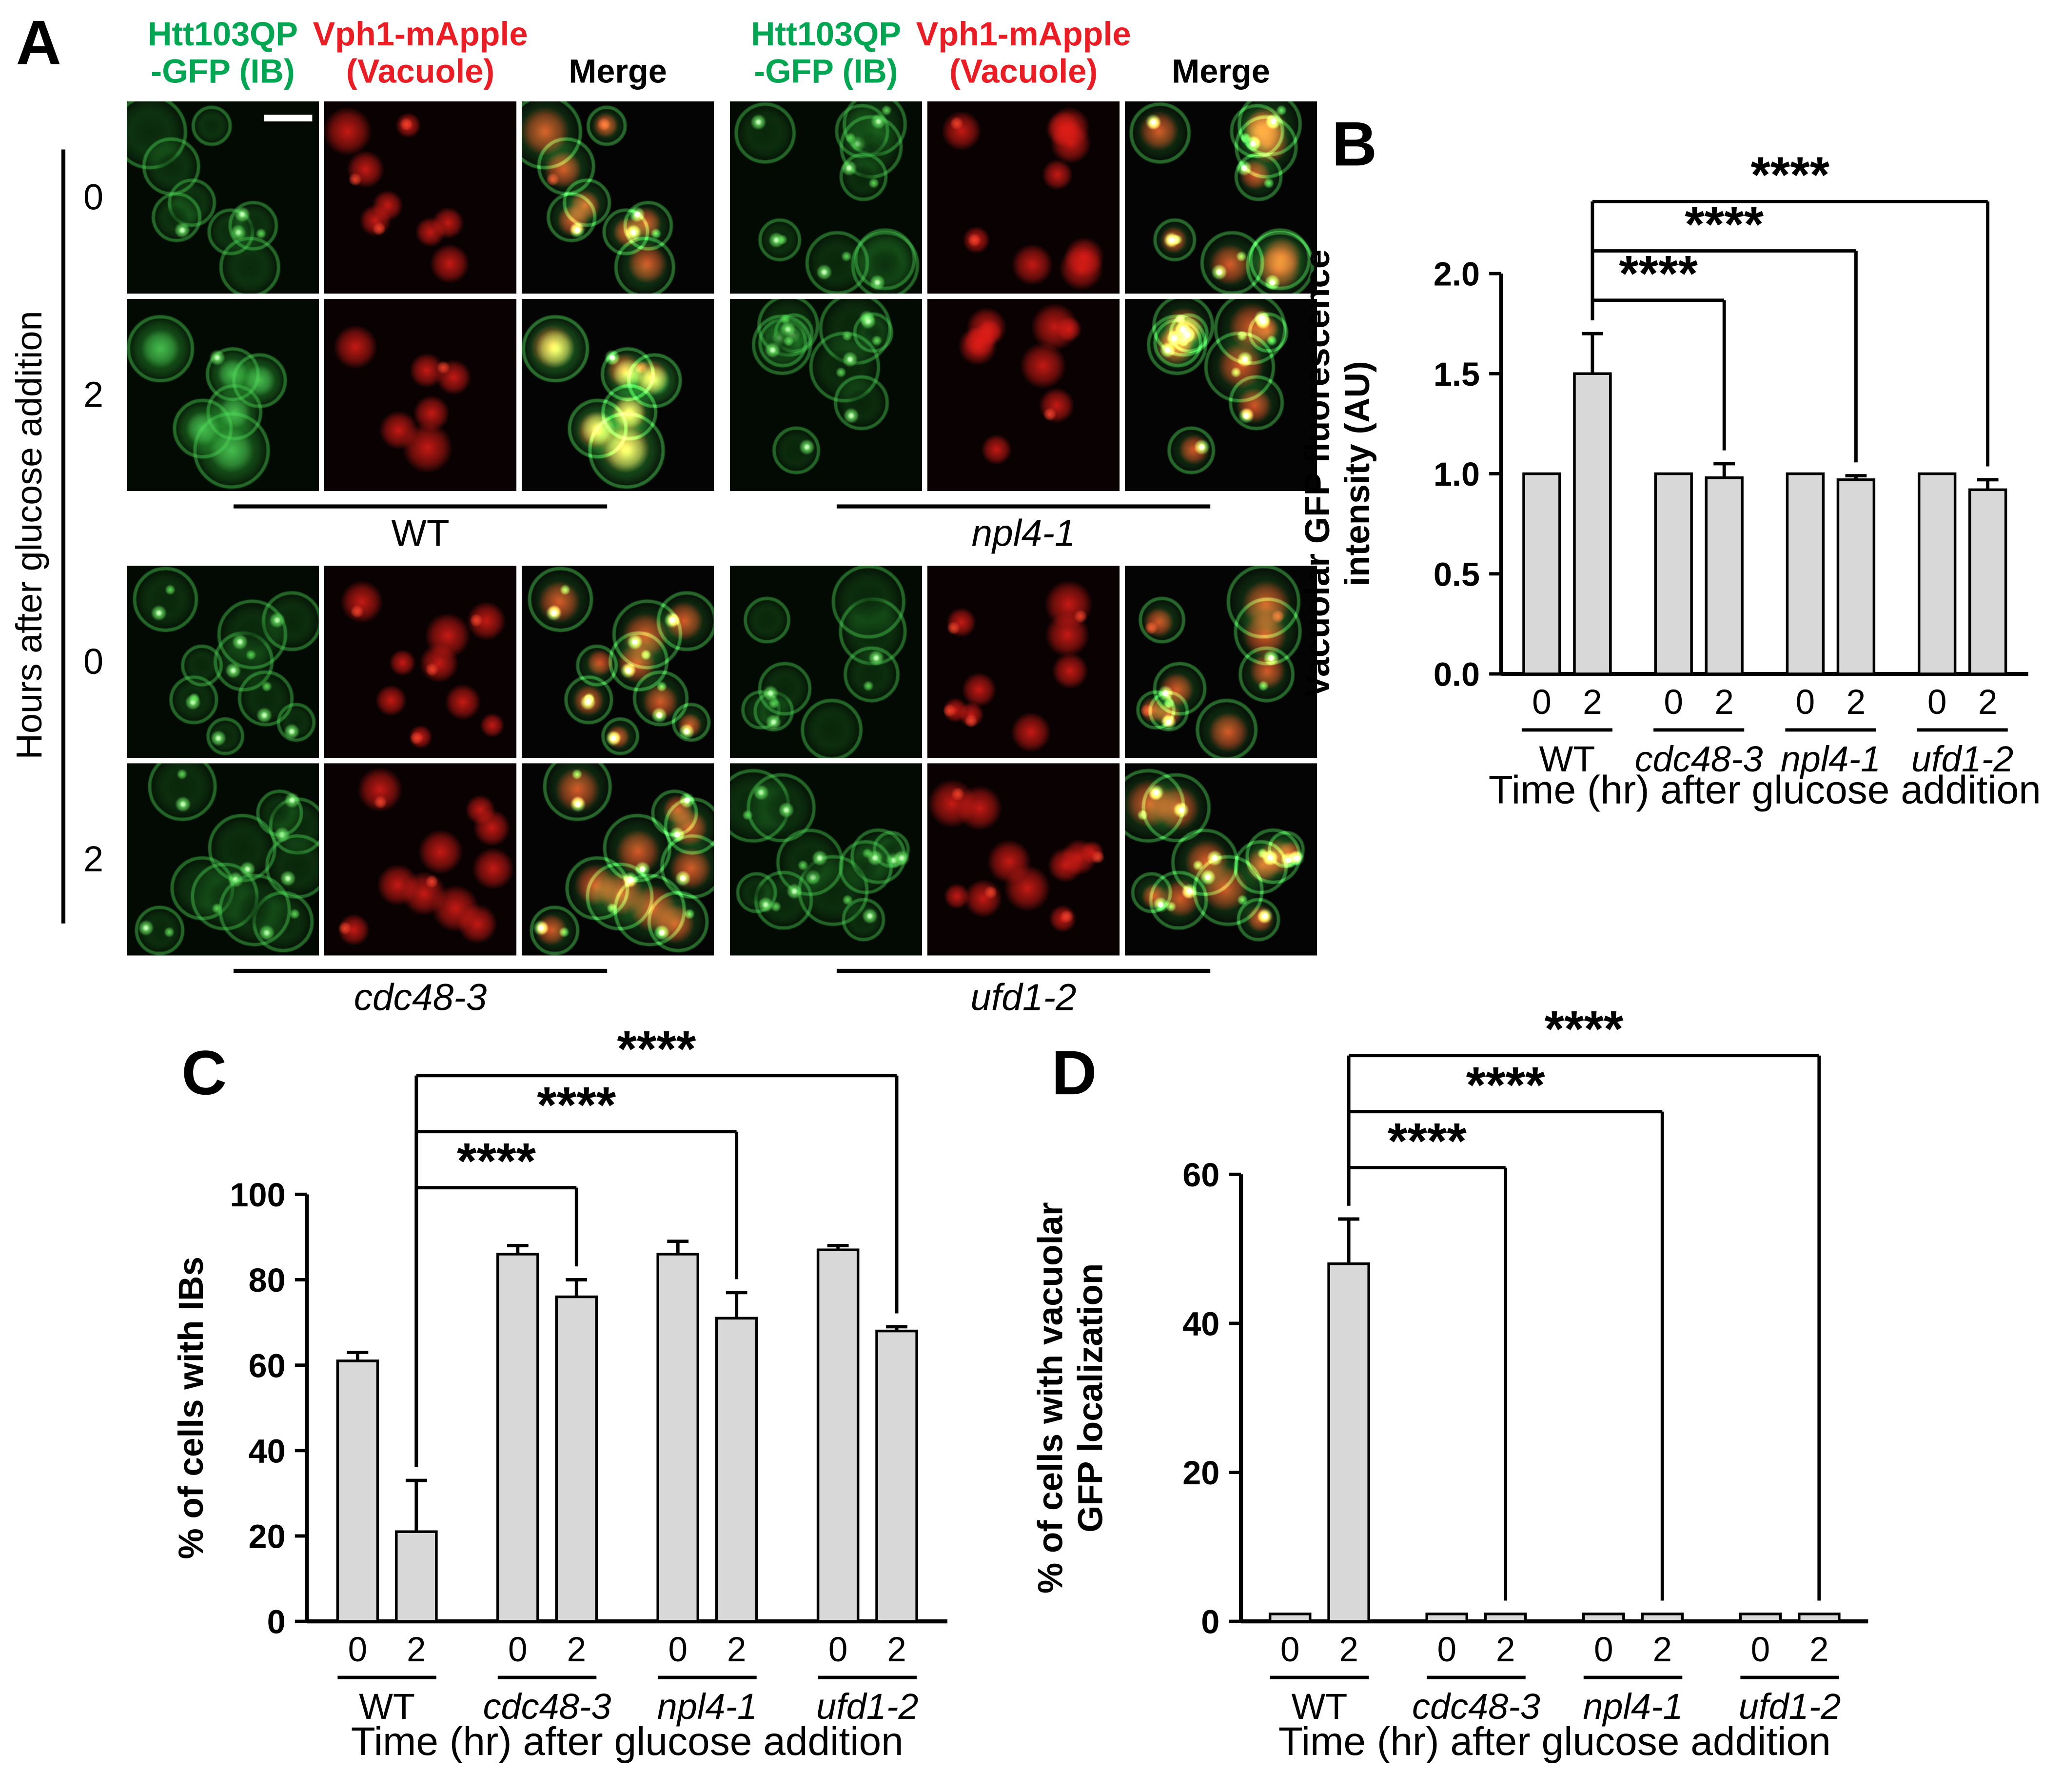 The image size is (2063, 1792). What do you see at coordinates (1317, 474) in the screenshot?
I see `y-axis-title: Vacuolar GFP fluorescence` at bounding box center [1317, 474].